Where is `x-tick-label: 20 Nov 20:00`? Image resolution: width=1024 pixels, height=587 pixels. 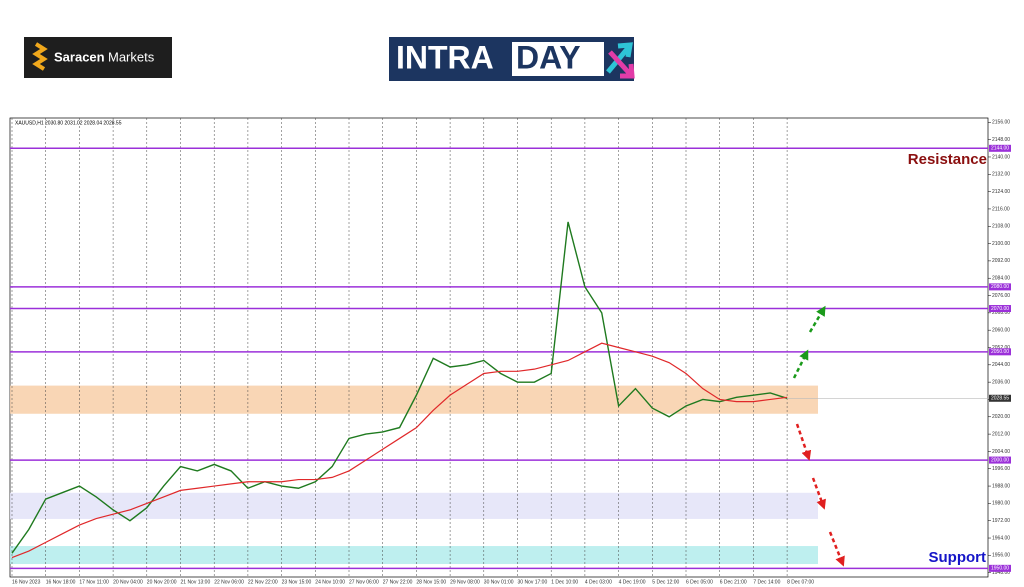 x-tick-label: 20 Nov 20:00 is located at coordinates (162, 582).